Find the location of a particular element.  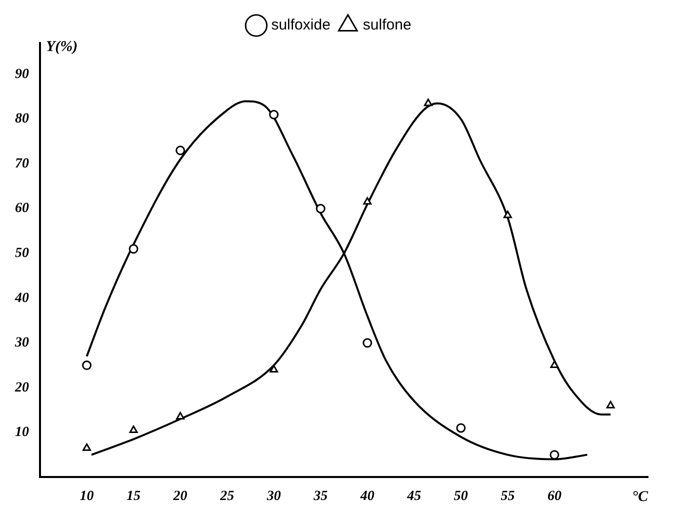

y-tick-label: 80 is located at coordinates (22, 119).